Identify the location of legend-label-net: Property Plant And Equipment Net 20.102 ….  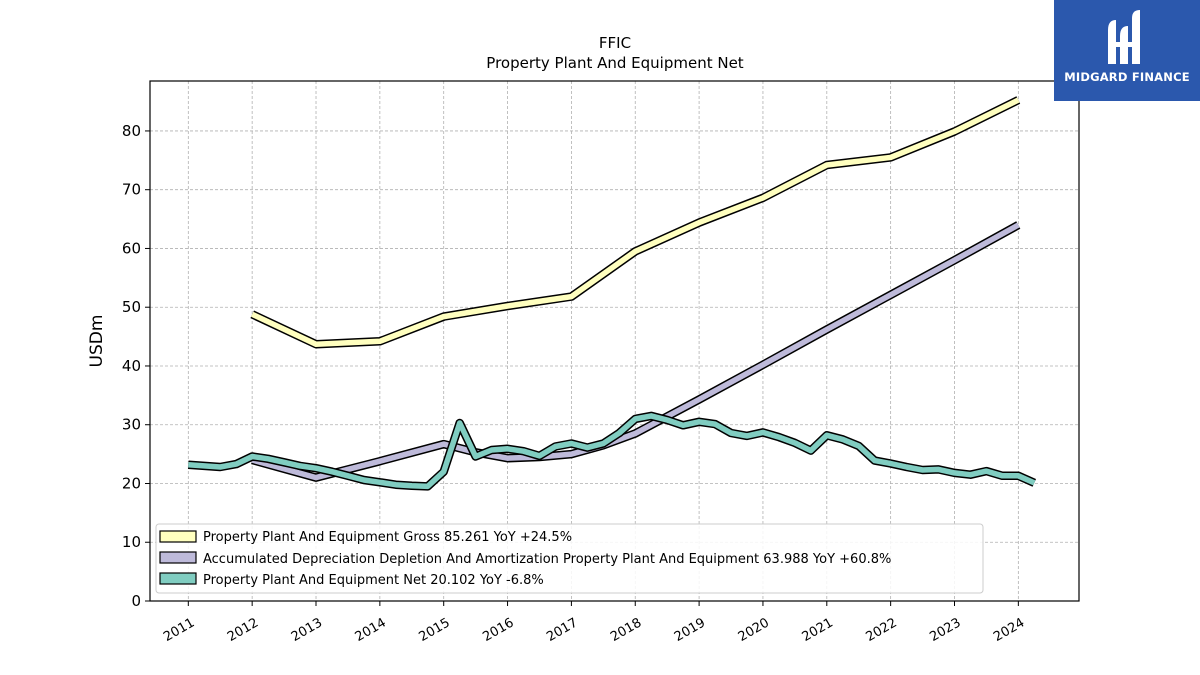
(373, 580).